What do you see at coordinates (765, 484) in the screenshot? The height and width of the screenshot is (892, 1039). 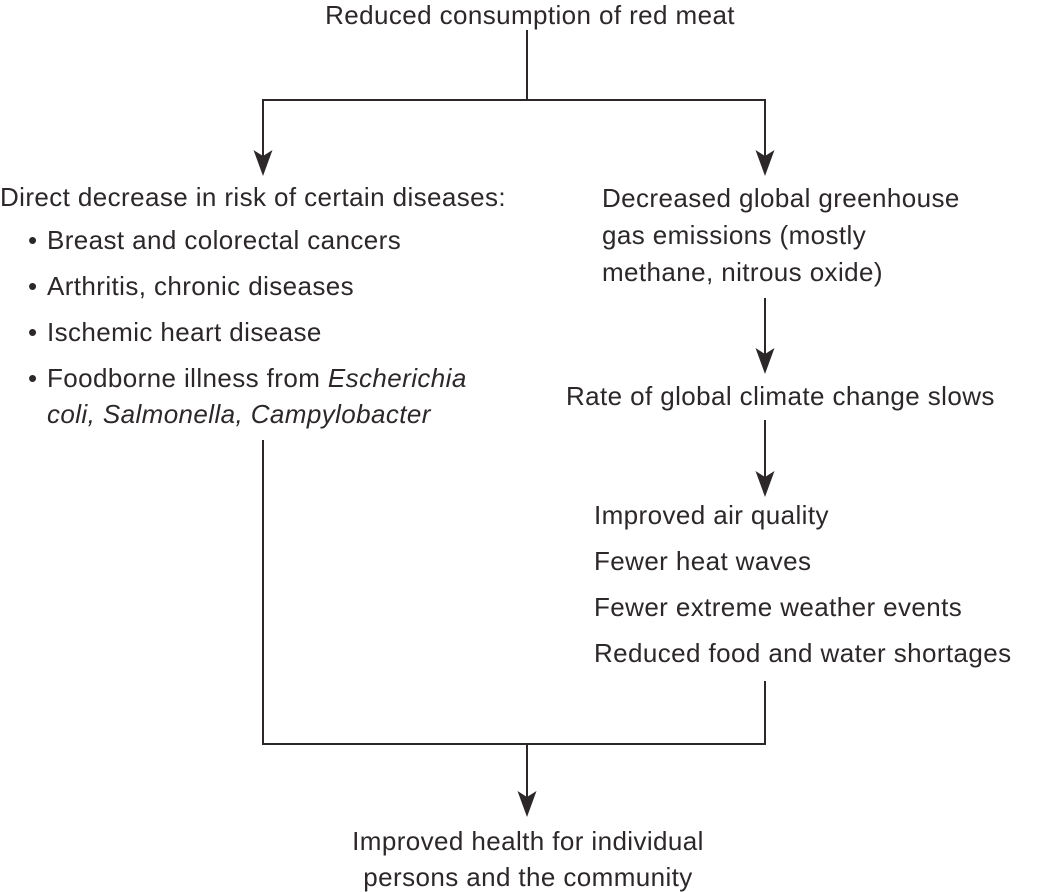 I see `arrowhead-benefits-icon` at bounding box center [765, 484].